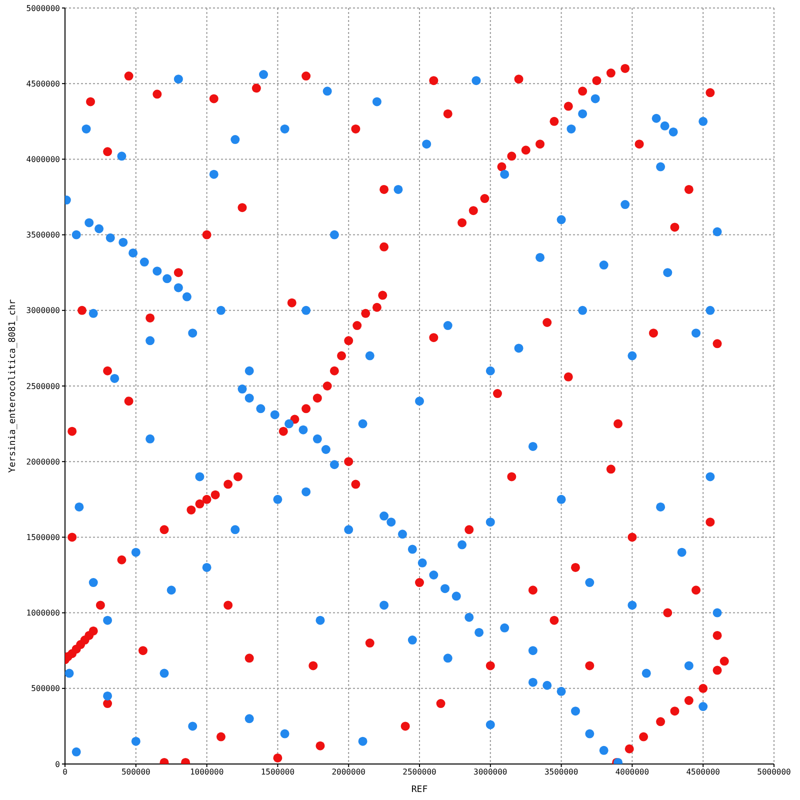  What do you see at coordinates (45, 689) in the screenshot?
I see `y-tick-label: 500000` at bounding box center [45, 689].